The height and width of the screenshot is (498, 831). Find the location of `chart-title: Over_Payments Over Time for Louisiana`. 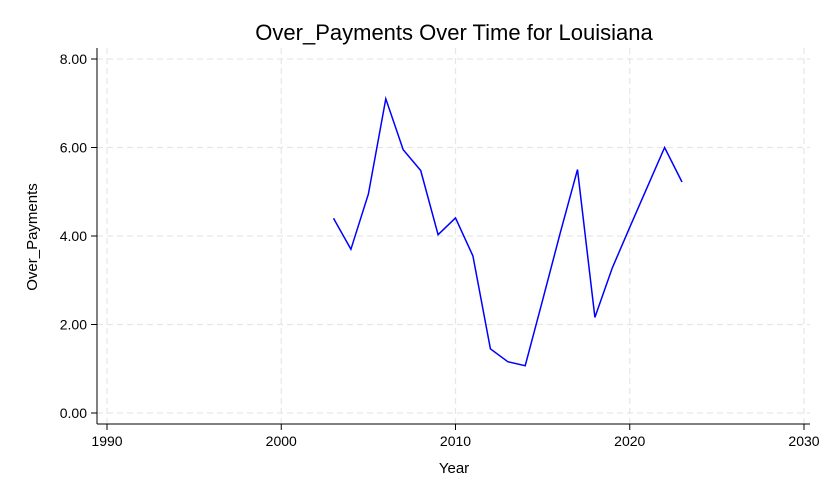

chart-title: Over_Payments Over Time for Louisiana is located at coordinates (454, 32).